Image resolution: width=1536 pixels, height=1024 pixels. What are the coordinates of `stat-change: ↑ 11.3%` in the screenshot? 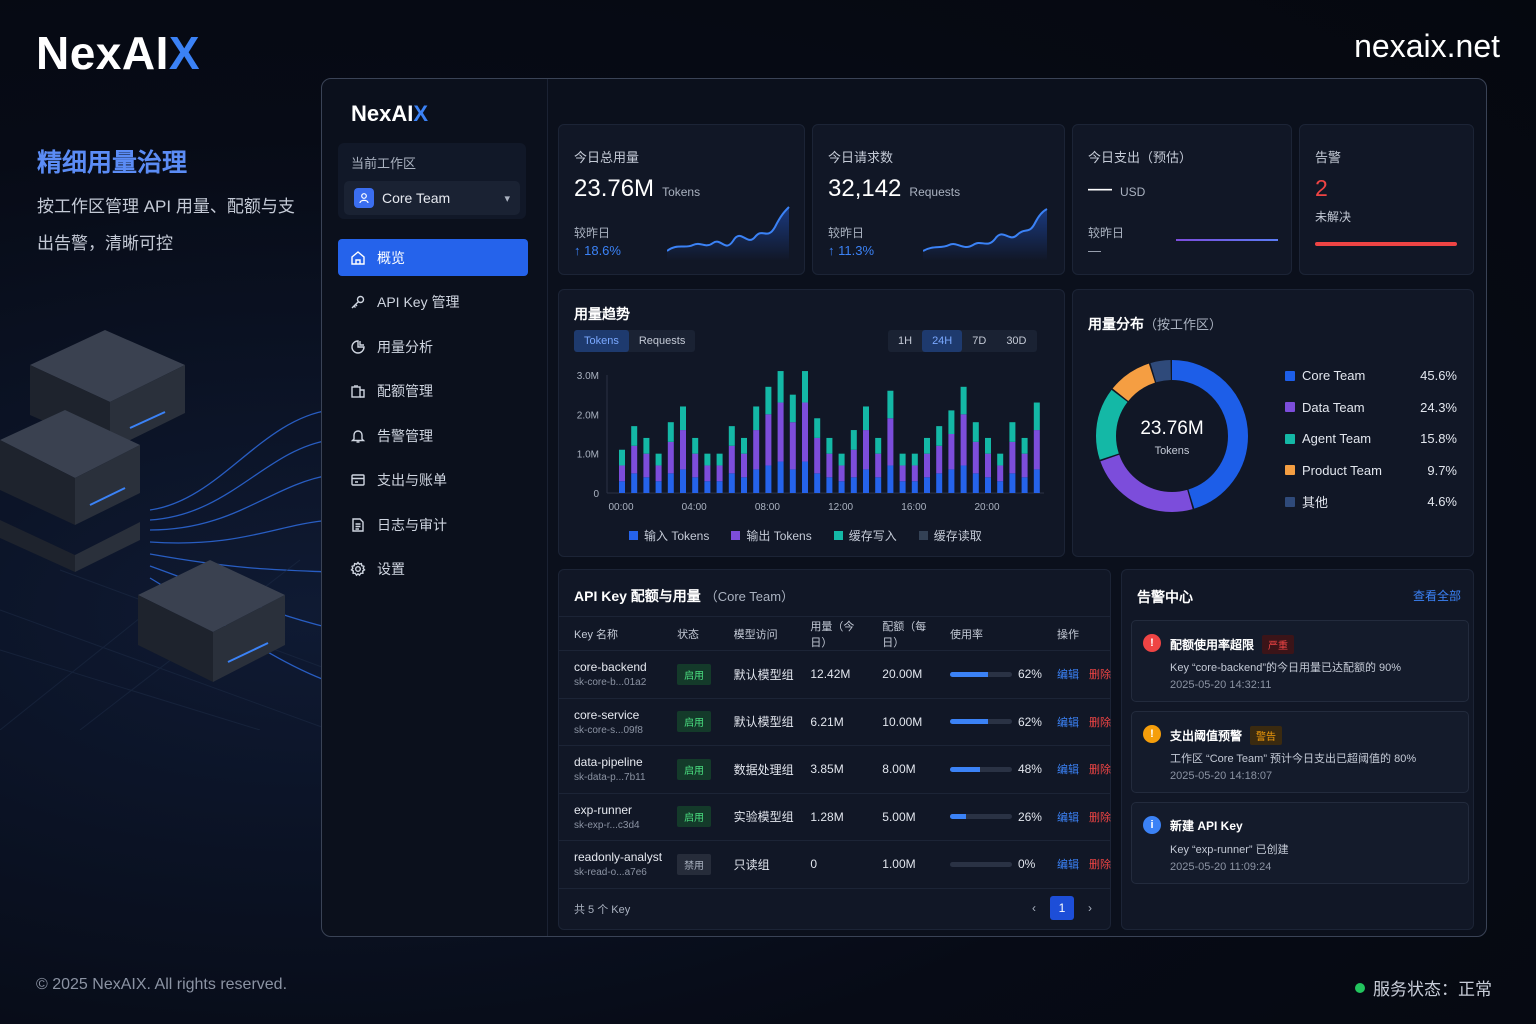 It's located at (851, 250).